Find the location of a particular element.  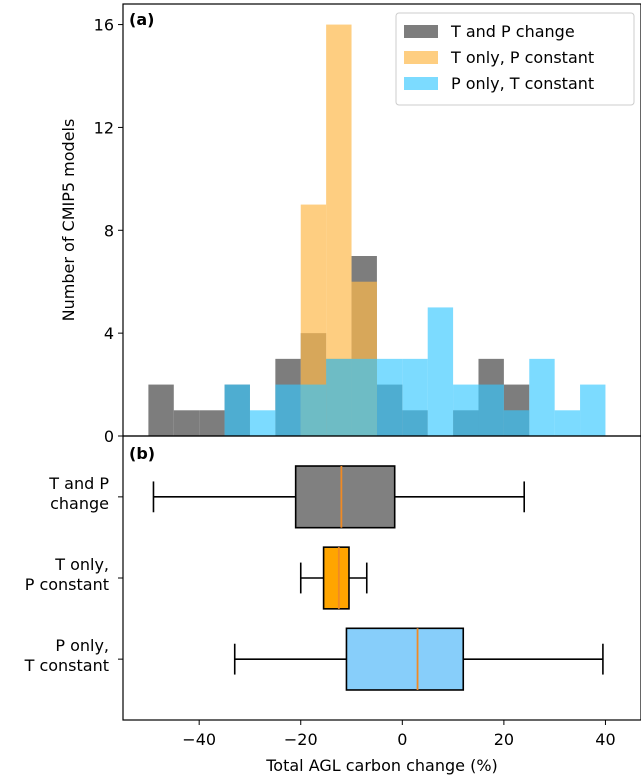

x-tick-label: 40 is located at coordinates (605, 739).